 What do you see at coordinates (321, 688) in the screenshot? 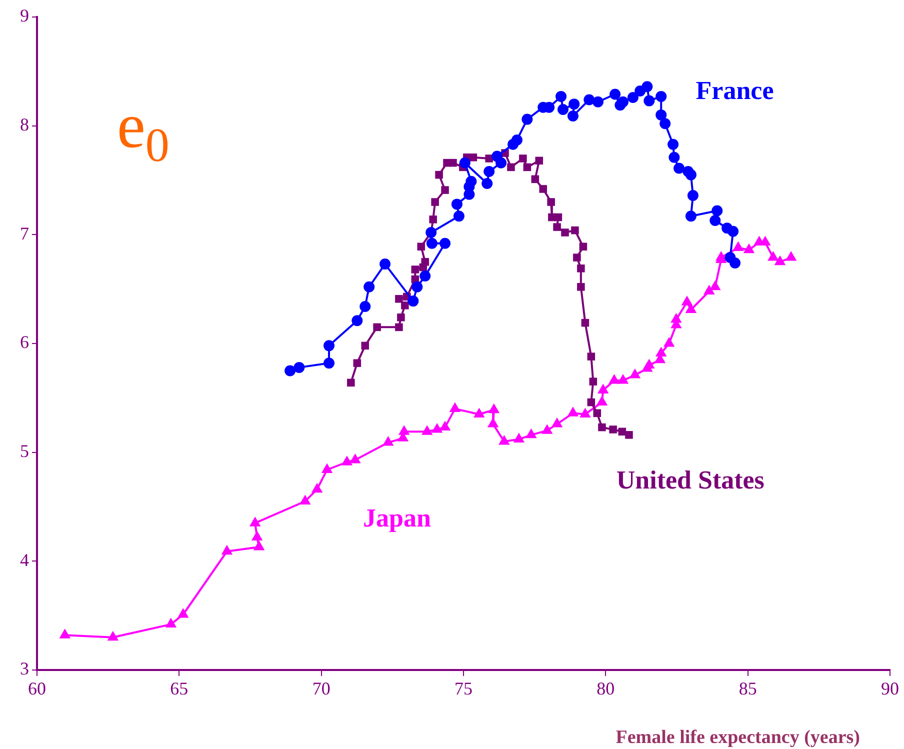
I see `x-tick-label: 70` at bounding box center [321, 688].